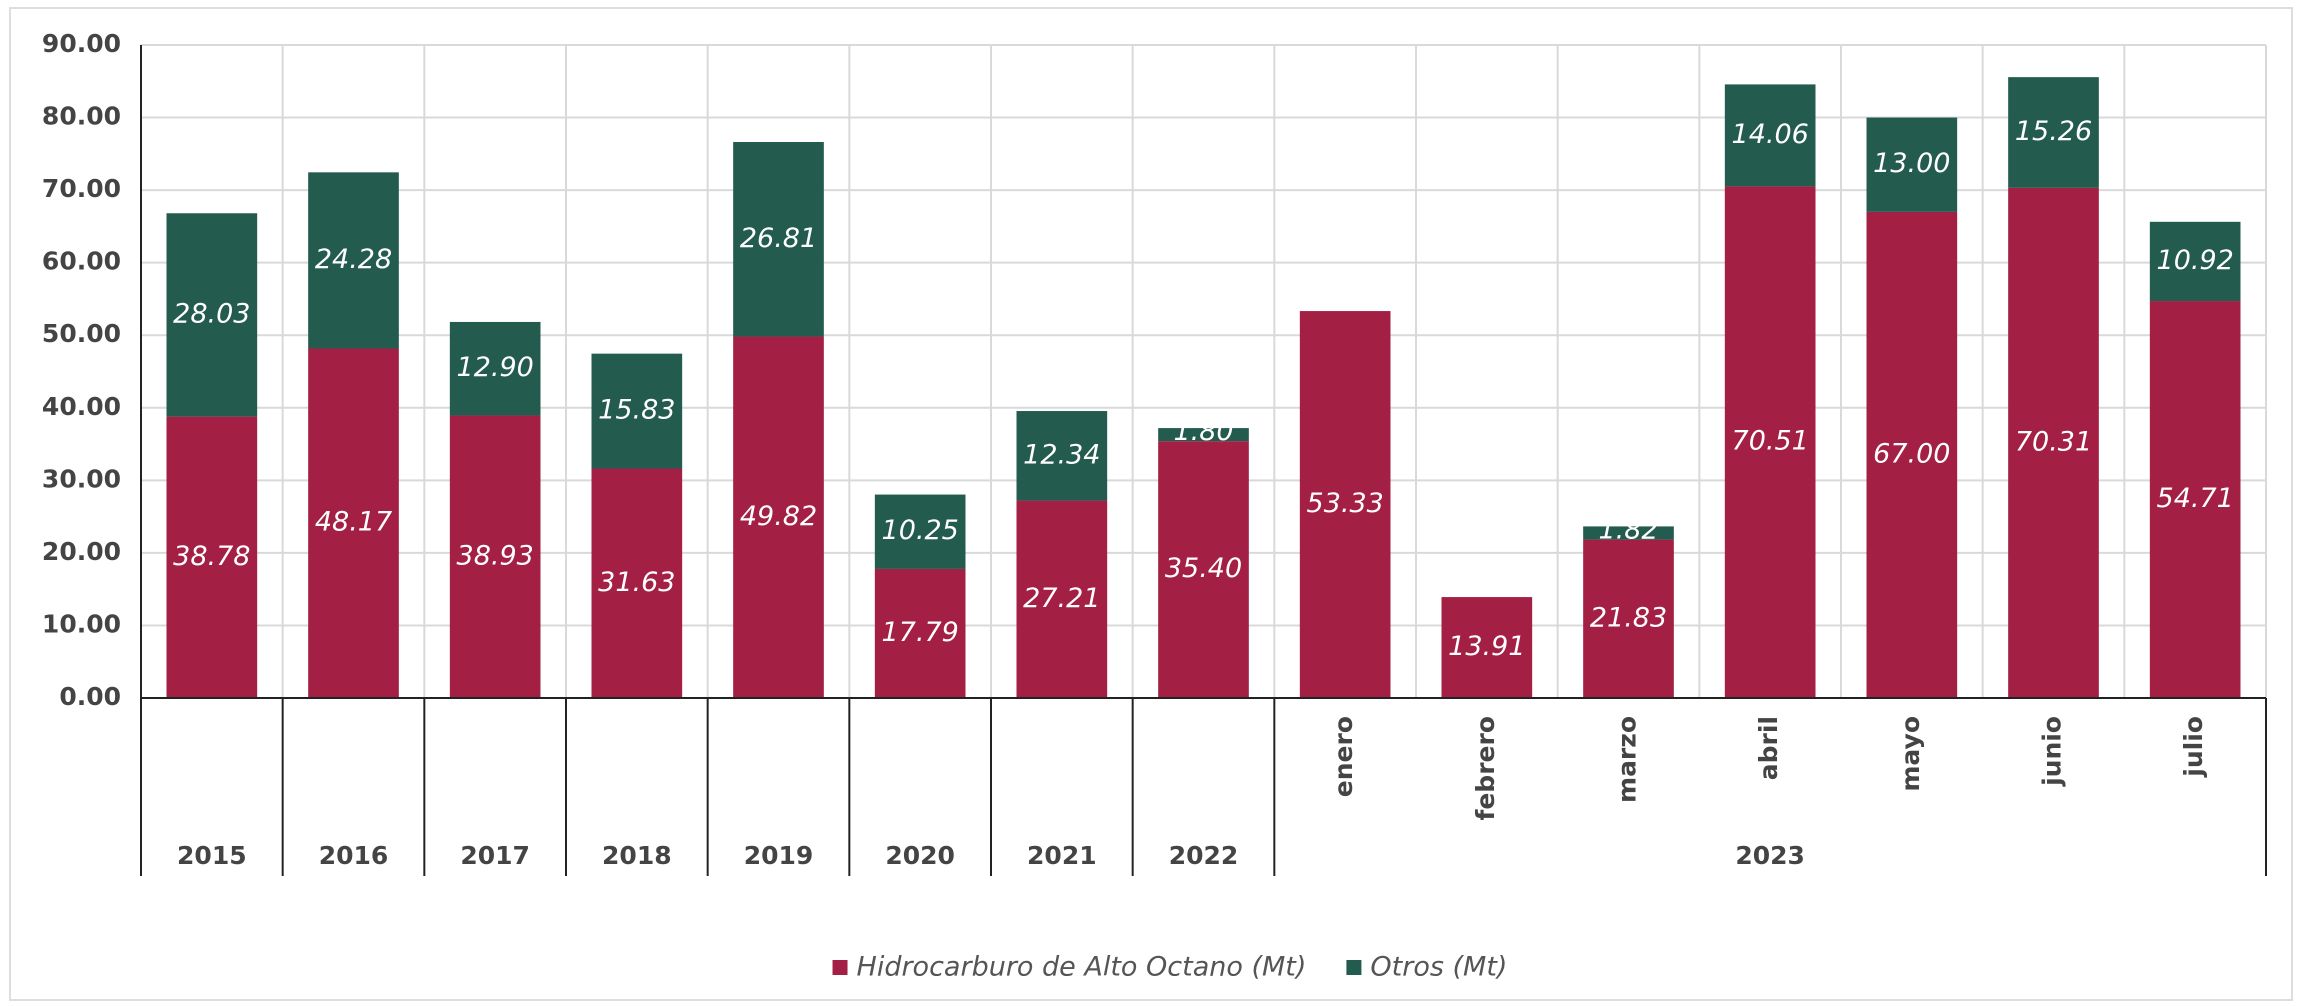 Image resolution: width=2300 pixels, height=1006 pixels. I want to click on x-tick-label: julio, so click(2193, 747).